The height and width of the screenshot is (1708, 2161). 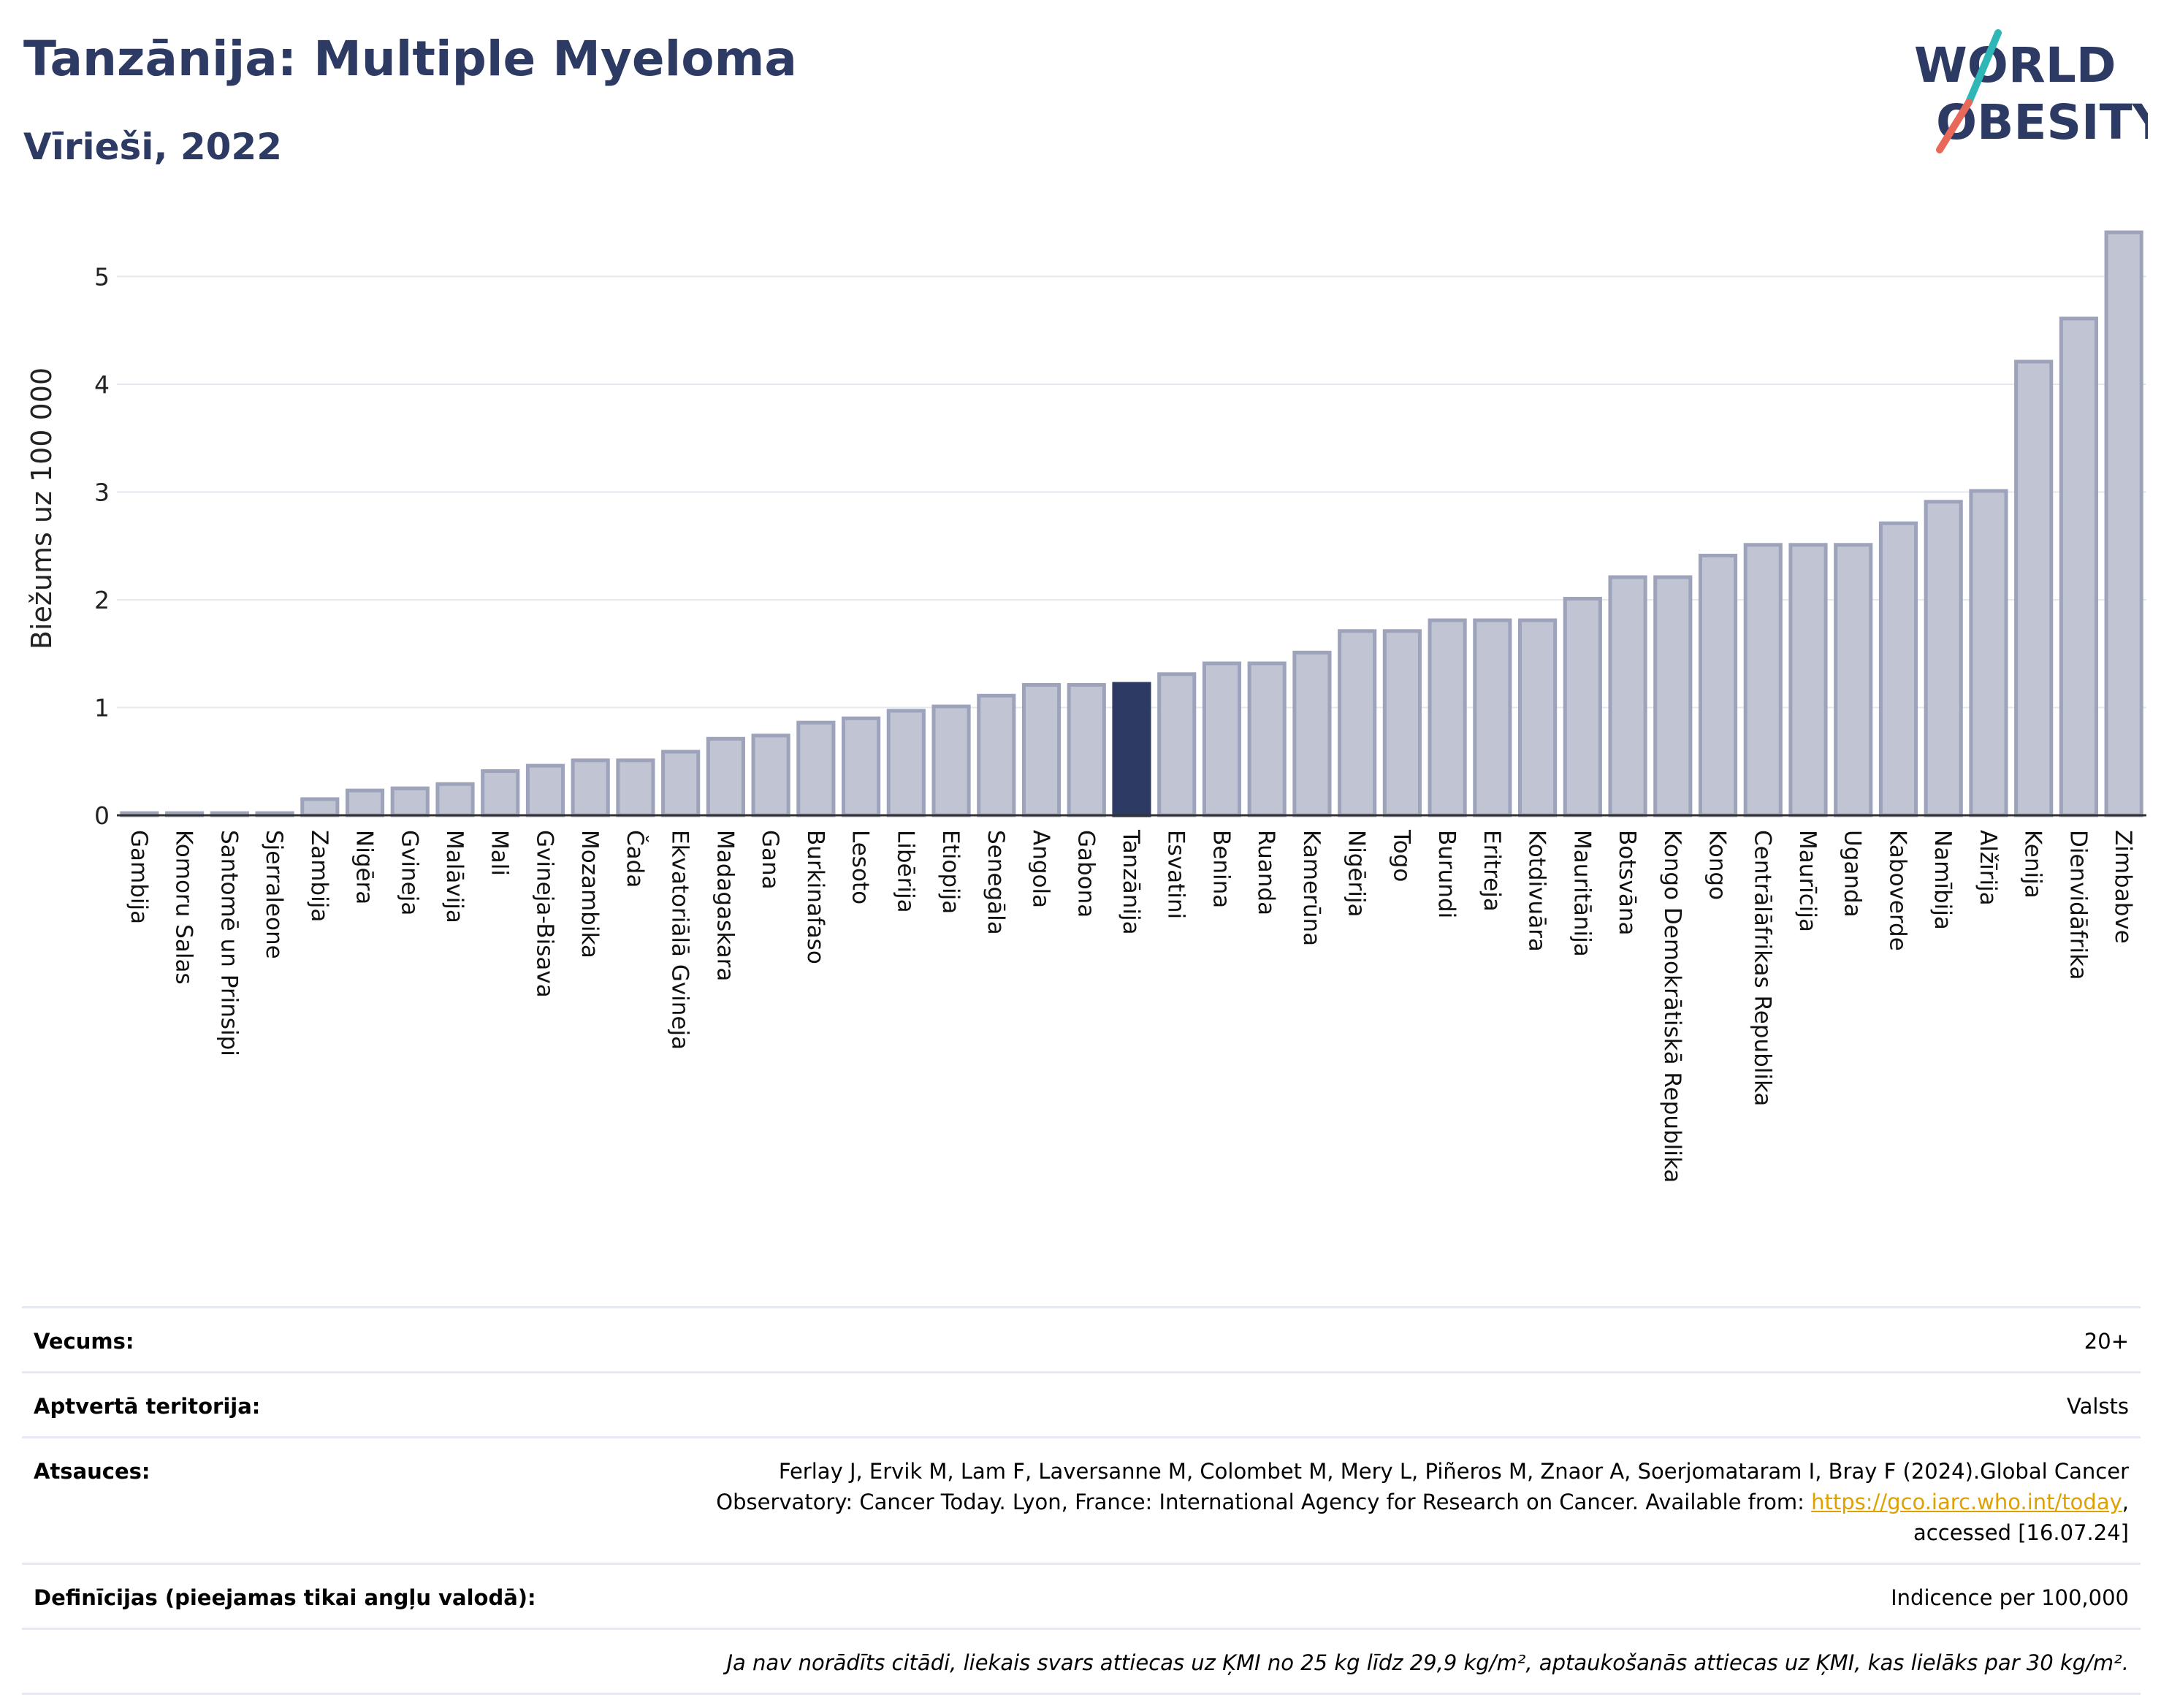 What do you see at coordinates (229, 943) in the screenshot?
I see `x-tick-label: Santomē un Prinsipi` at bounding box center [229, 943].